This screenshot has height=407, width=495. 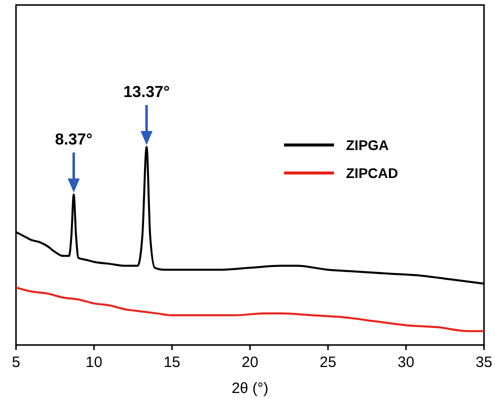 What do you see at coordinates (146, 92) in the screenshot?
I see `annotation: 13.37°` at bounding box center [146, 92].